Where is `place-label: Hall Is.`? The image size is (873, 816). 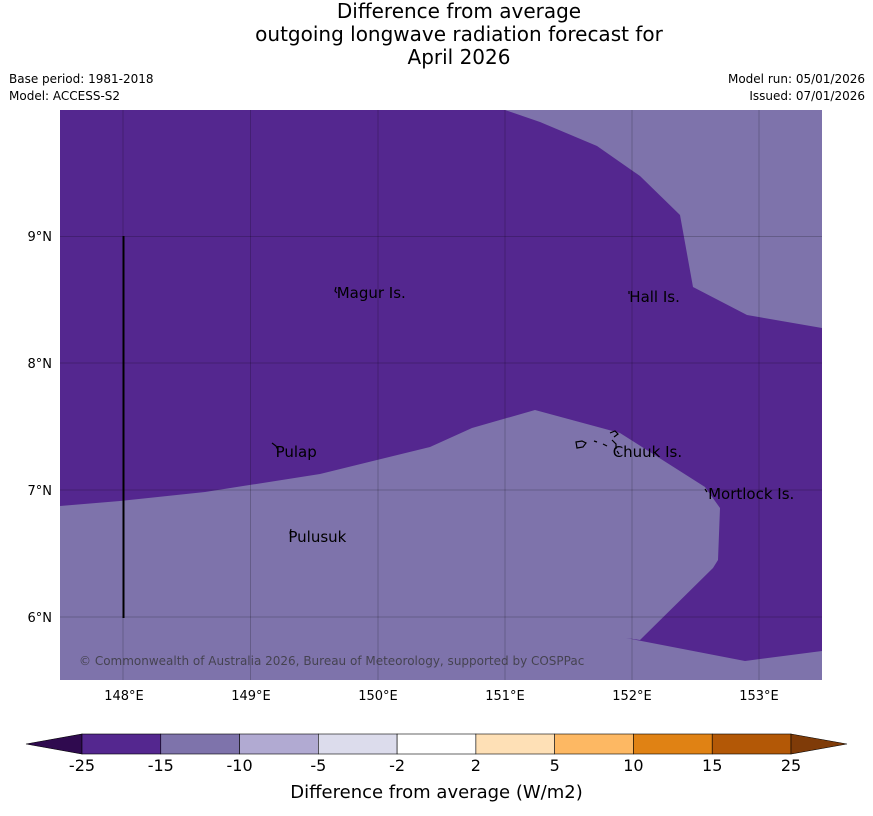 place-label: Hall Is. is located at coordinates (654, 297).